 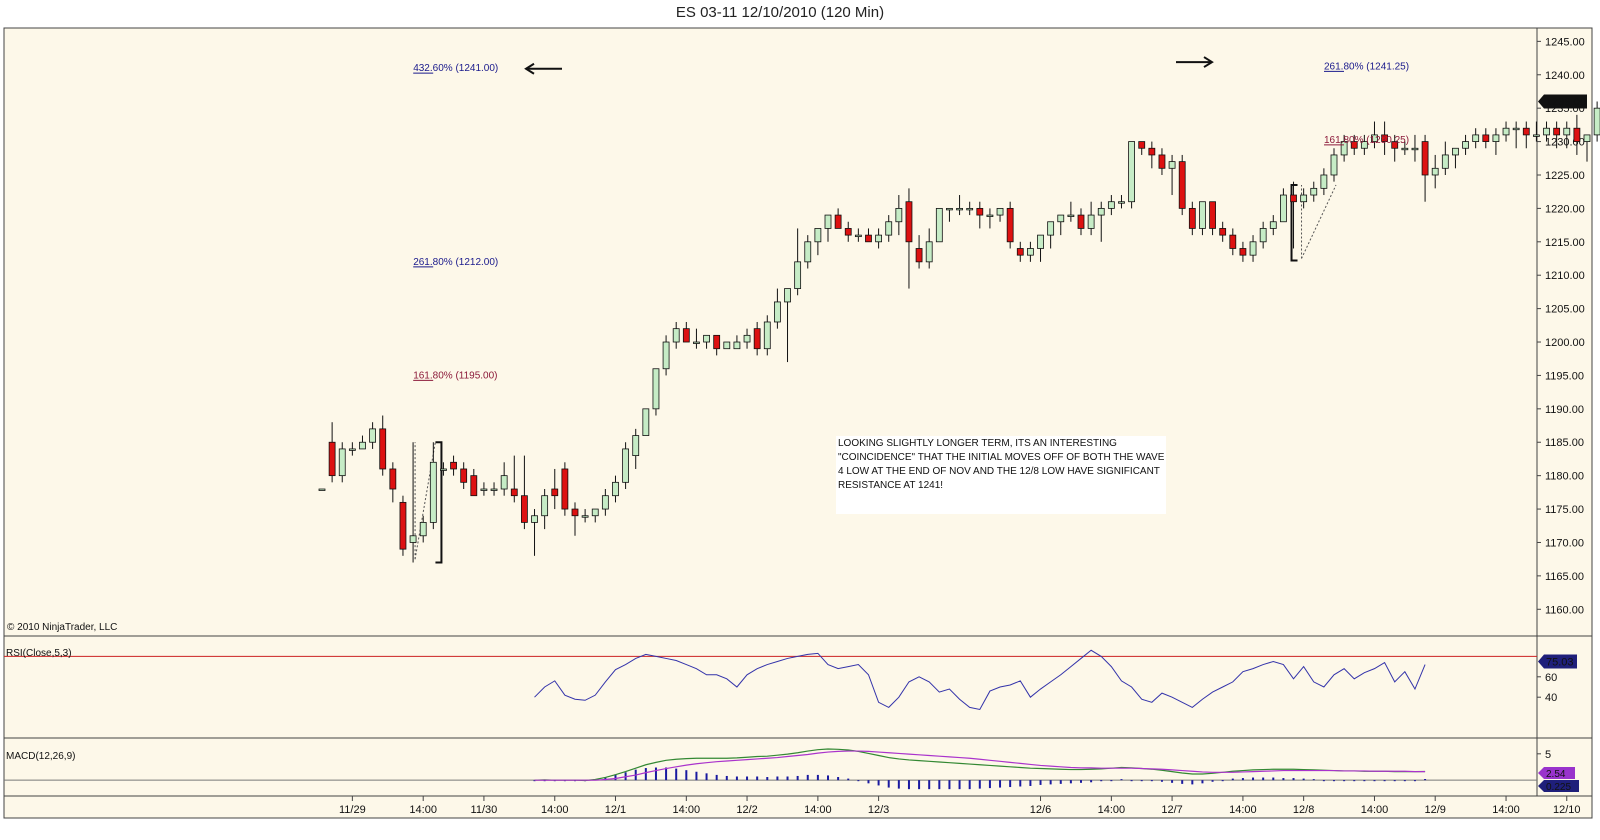 I want to click on last-price-marker, so click(x=1562, y=101).